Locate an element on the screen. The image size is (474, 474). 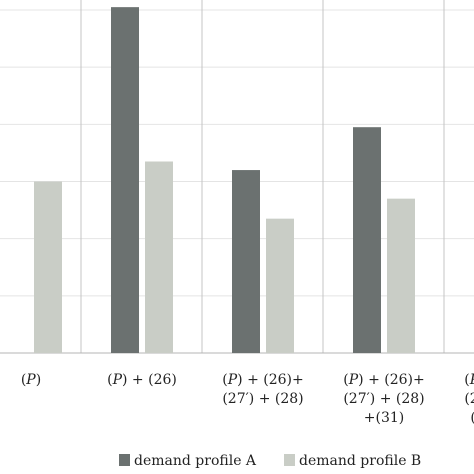
x-tick-label: (P) is located at coordinates (31, 380).